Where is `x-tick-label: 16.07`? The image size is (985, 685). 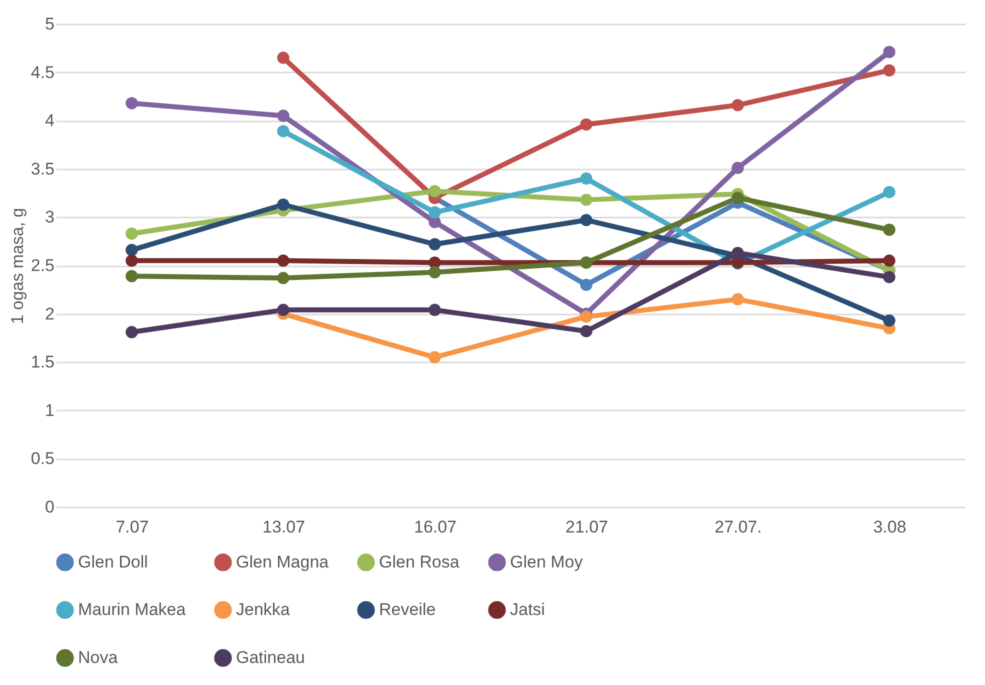 x-tick-label: 16.07 is located at coordinates (435, 527).